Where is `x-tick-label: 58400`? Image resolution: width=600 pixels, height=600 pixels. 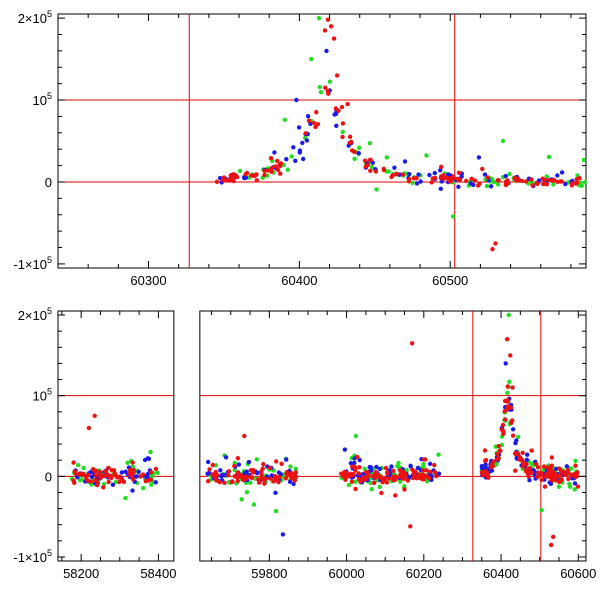 x-tick-label: 58400 is located at coordinates (158, 573).